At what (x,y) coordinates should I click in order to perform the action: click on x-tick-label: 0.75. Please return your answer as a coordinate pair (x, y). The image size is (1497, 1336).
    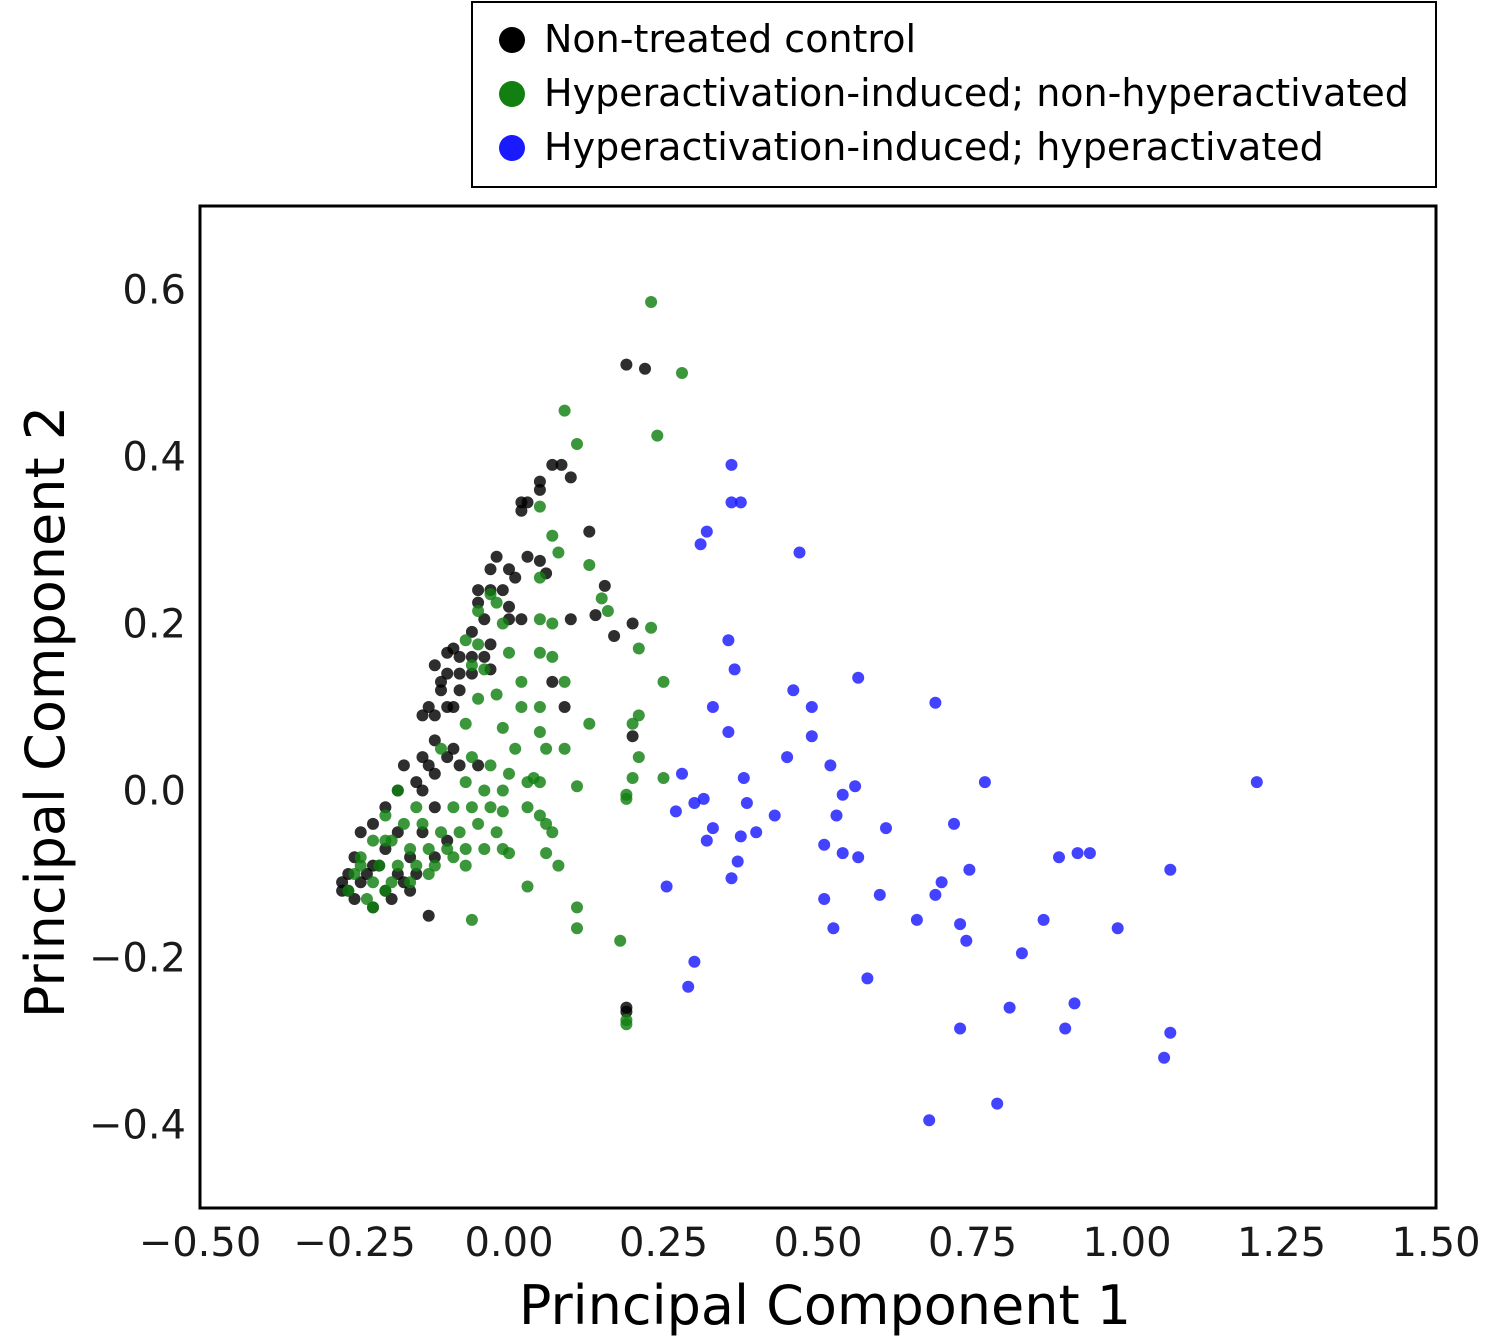
    Looking at the image, I should click on (972, 1243).